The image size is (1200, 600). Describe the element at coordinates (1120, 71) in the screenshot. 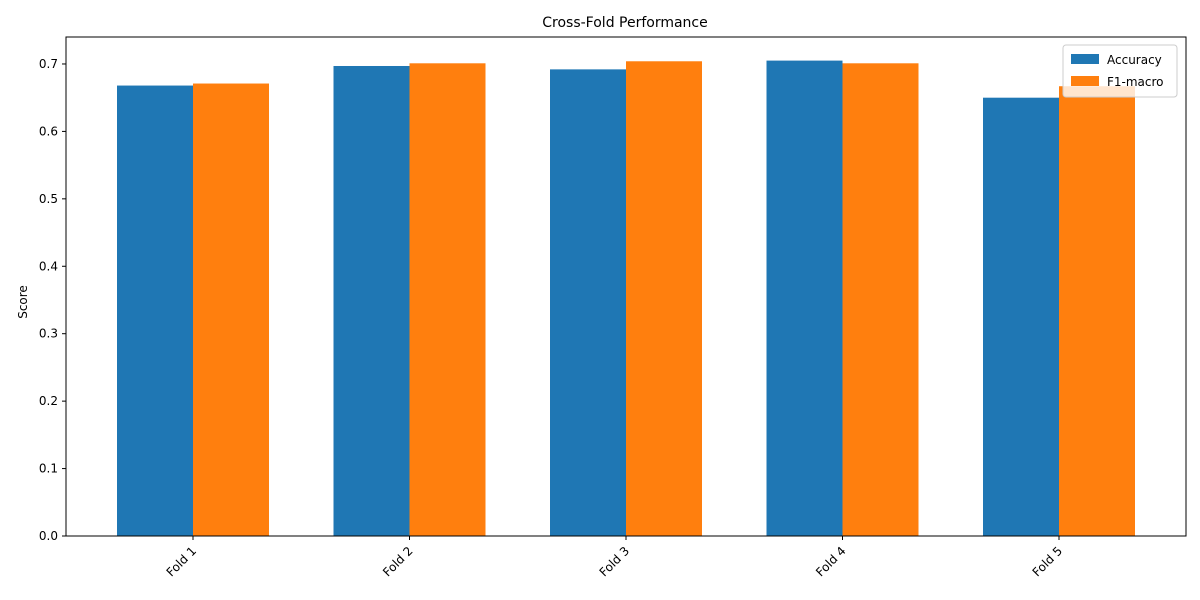

I see `legend: Accuracy F1-macro` at that location.